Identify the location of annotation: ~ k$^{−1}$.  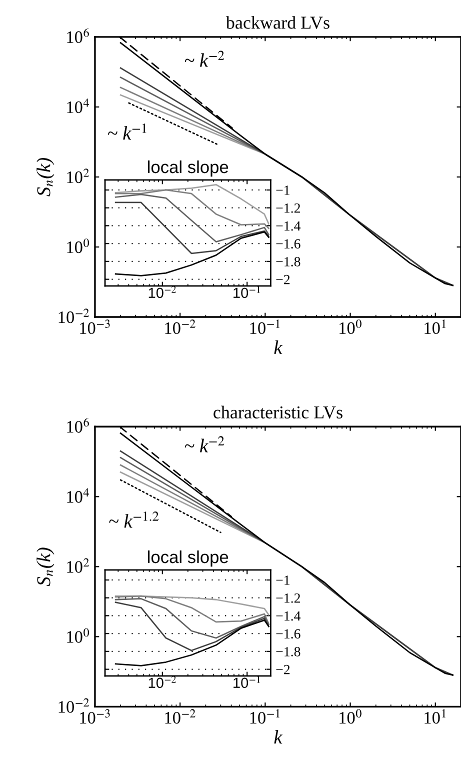
(127, 132).